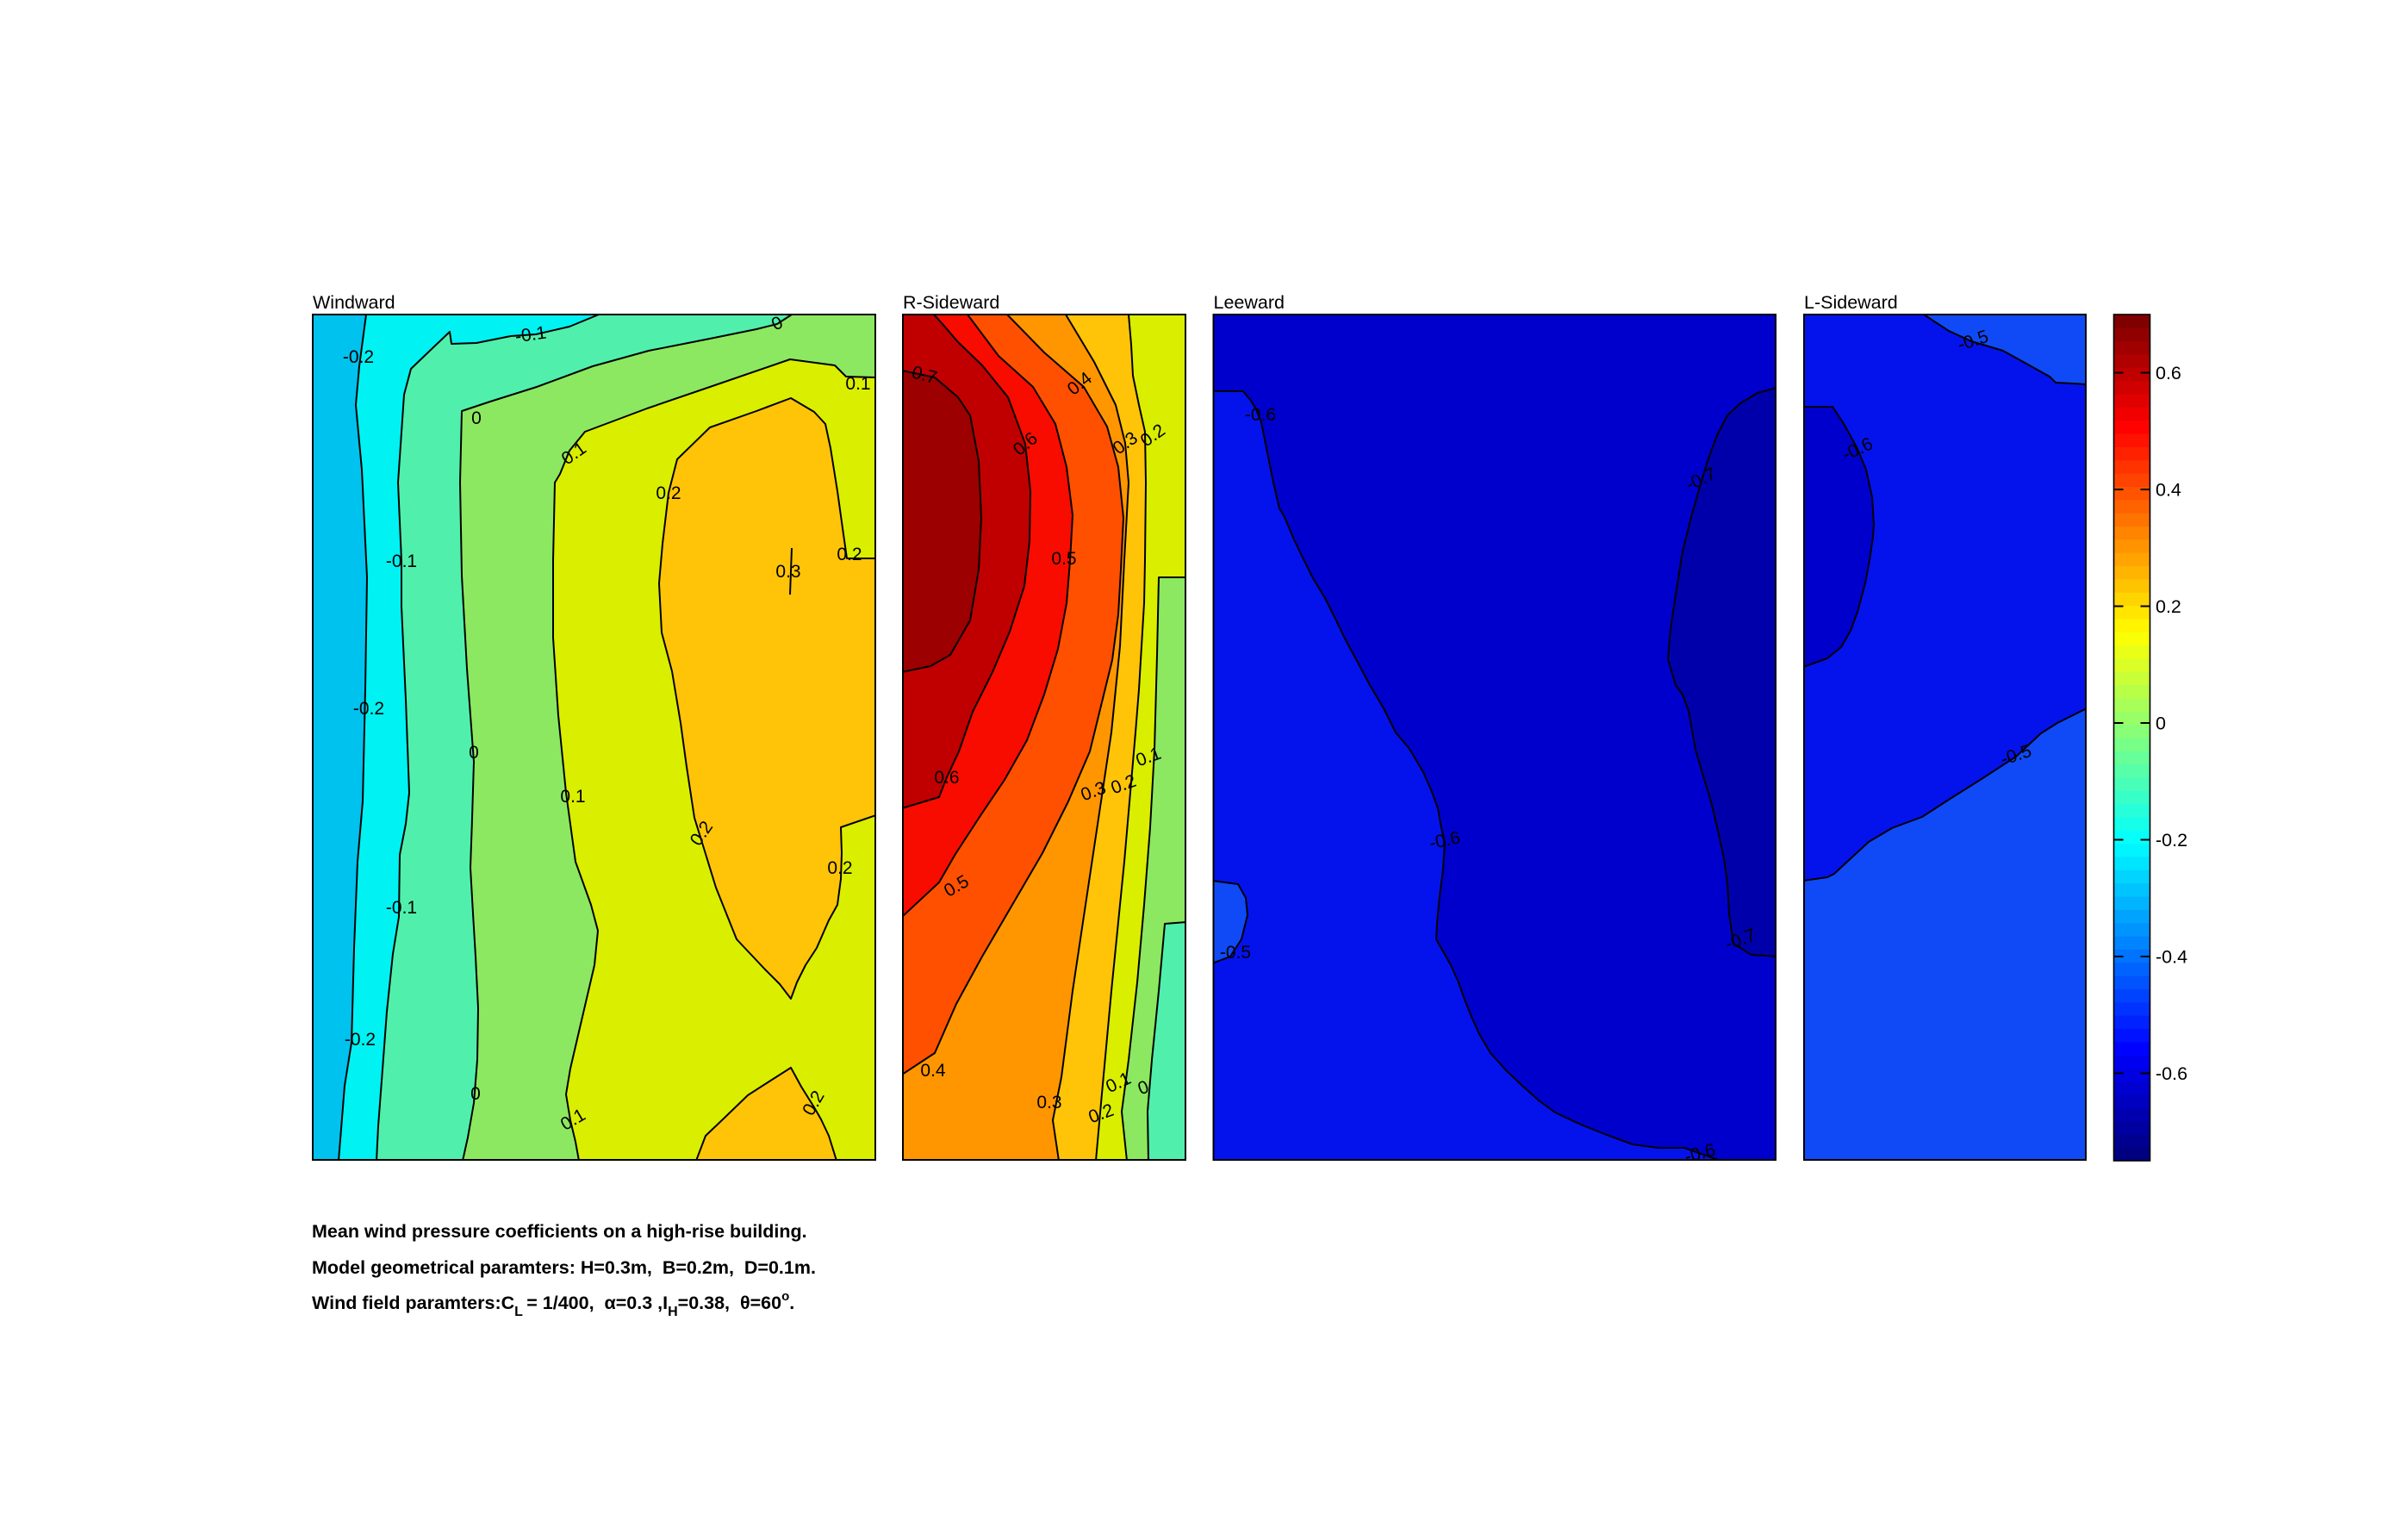 This screenshot has width=2408, height=1533. Describe the element at coordinates (951, 302) in the screenshot. I see `svg-text: R-Sideward` at that location.